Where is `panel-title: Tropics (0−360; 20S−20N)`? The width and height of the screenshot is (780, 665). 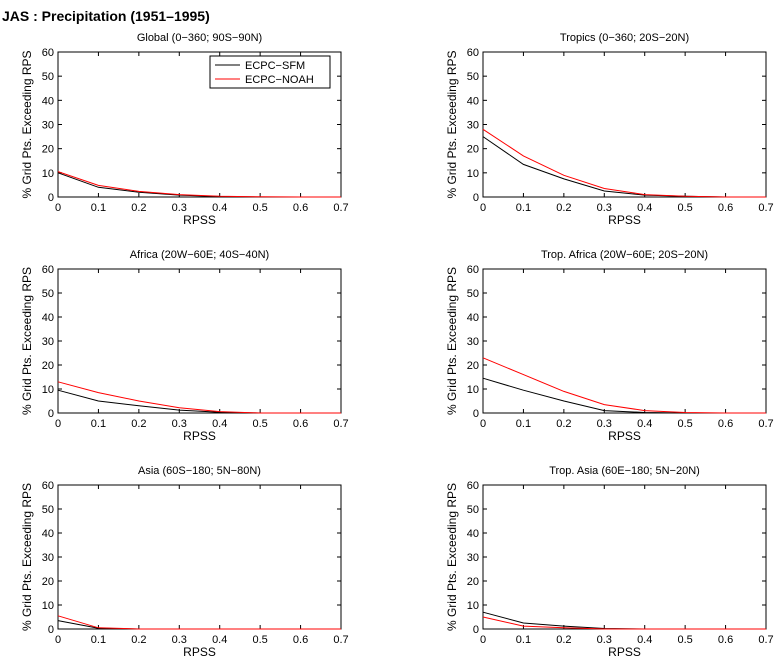
panel-title: Tropics (0−360; 20S−20N) is located at coordinates (624, 38).